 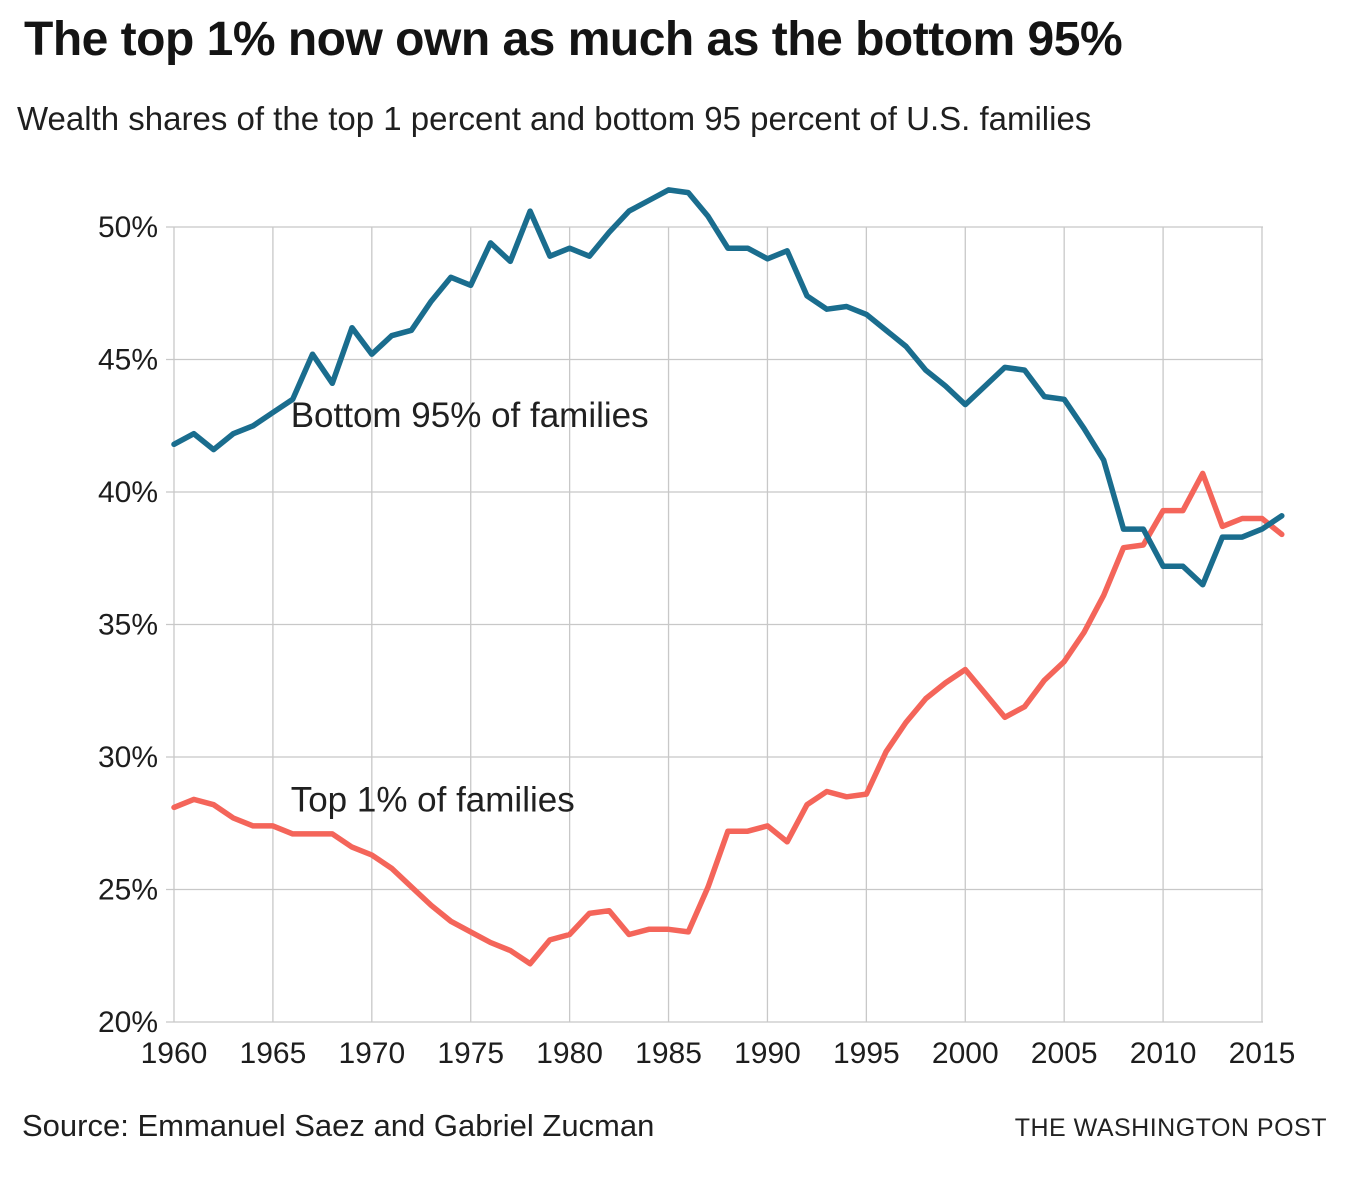 What do you see at coordinates (569, 1053) in the screenshot?
I see `x-tick-label: 1980` at bounding box center [569, 1053].